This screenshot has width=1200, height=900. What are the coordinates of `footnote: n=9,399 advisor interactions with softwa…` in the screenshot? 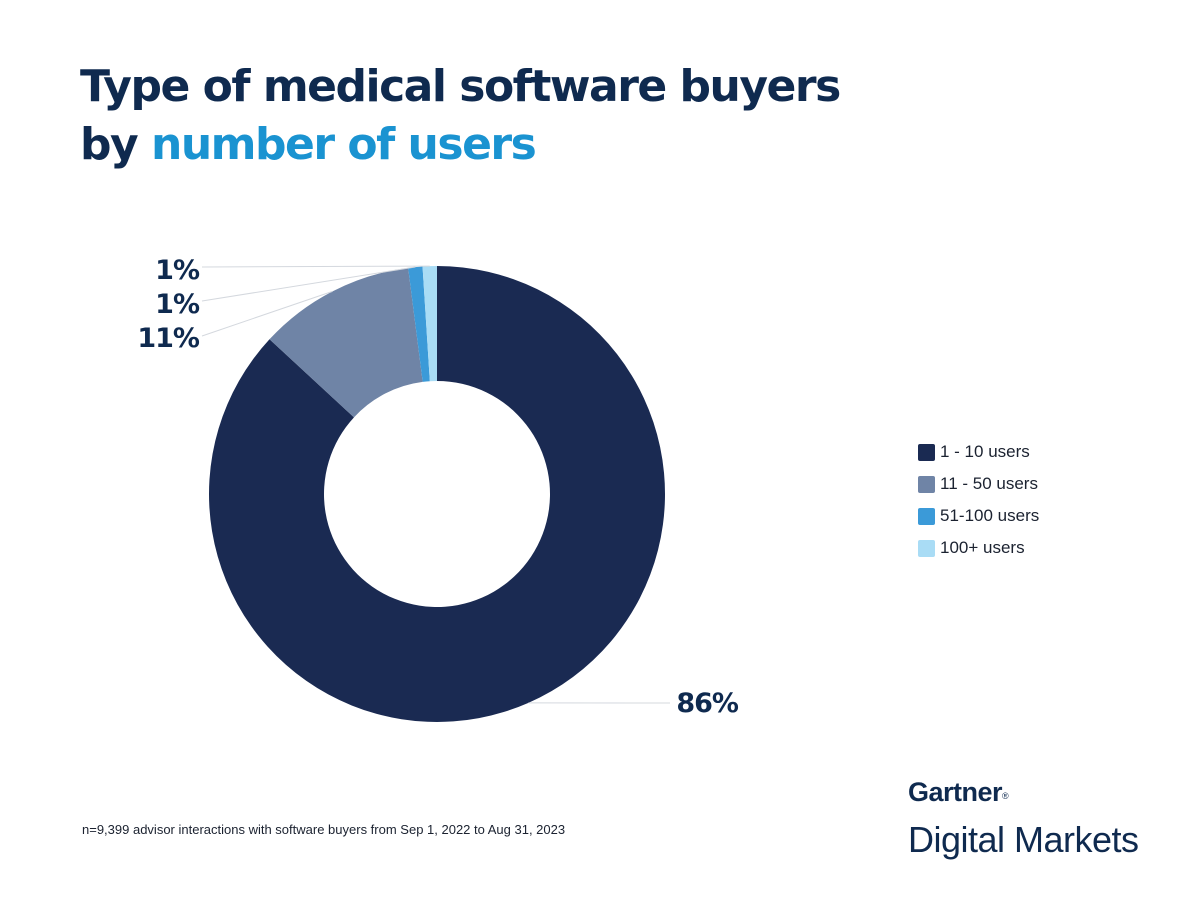 It's located at (324, 829).